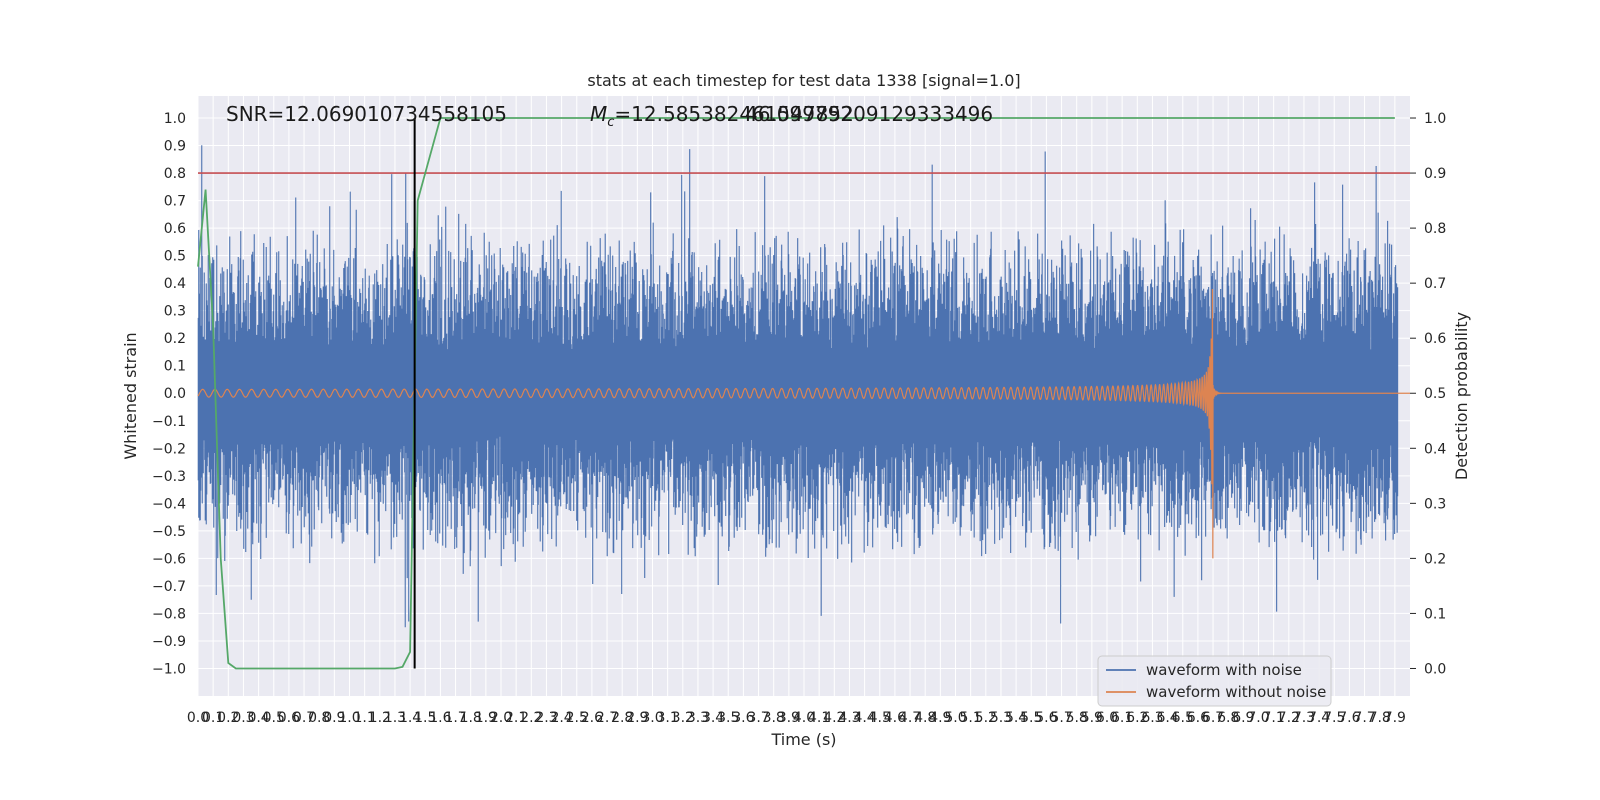 The width and height of the screenshot is (1600, 800). I want to click on y-tick-label-right: 0.4, so click(1435, 449).